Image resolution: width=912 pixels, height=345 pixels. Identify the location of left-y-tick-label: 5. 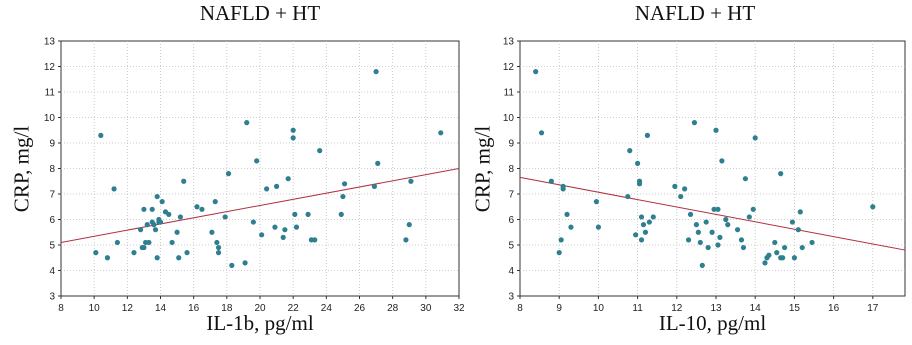
(52, 246).